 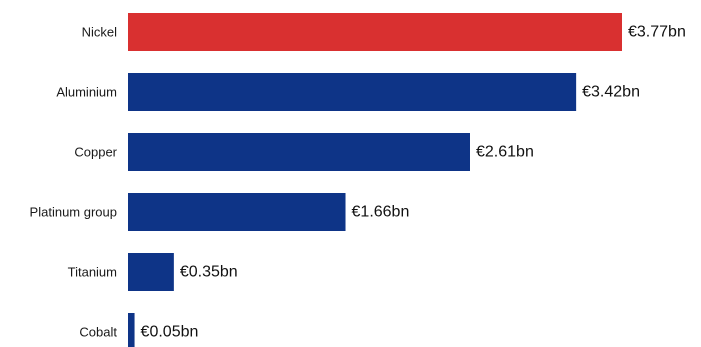 I want to click on bar-titanium, so click(x=151, y=272).